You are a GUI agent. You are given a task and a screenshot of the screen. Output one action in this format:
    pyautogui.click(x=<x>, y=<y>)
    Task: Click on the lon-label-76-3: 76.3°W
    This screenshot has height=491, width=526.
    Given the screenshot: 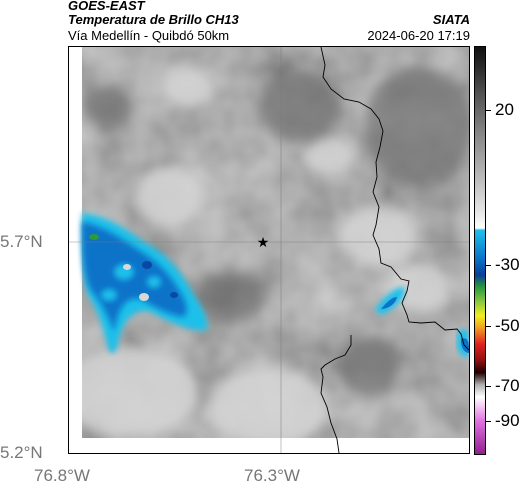 What is the action you would take?
    pyautogui.click(x=272, y=475)
    